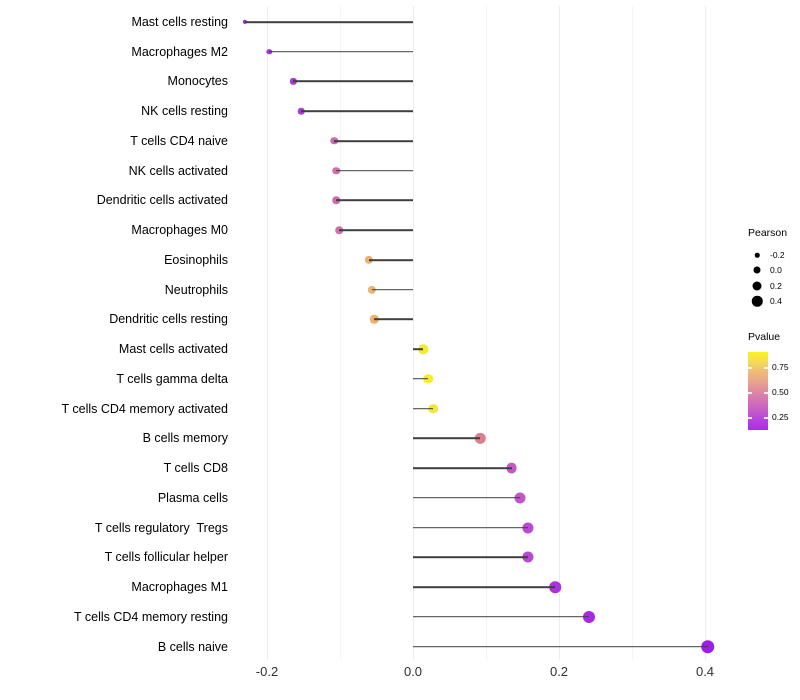 This screenshot has width=800, height=700. I want to click on size-legend-label: 0.0, so click(776, 270).